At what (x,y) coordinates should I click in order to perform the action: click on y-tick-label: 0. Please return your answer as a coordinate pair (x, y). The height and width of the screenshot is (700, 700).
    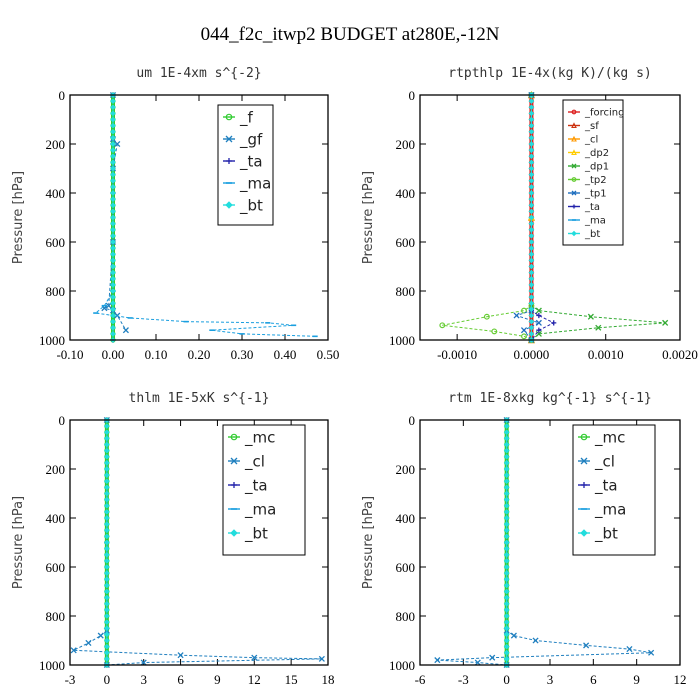
    Looking at the image, I should click on (62, 95).